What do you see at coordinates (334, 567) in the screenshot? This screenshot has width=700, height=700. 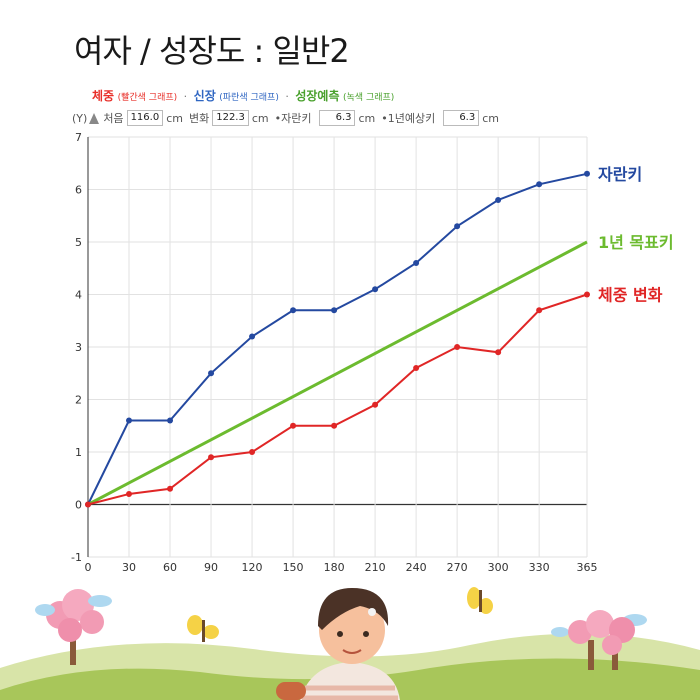 I see `x-tick-label: 180` at bounding box center [334, 567].